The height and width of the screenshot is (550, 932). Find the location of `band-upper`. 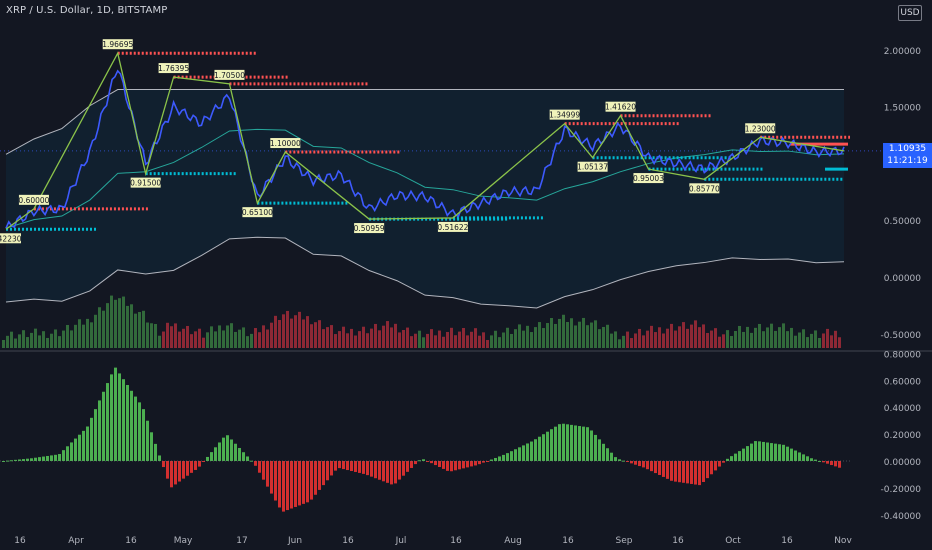

band-upper is located at coordinates (424, 122).